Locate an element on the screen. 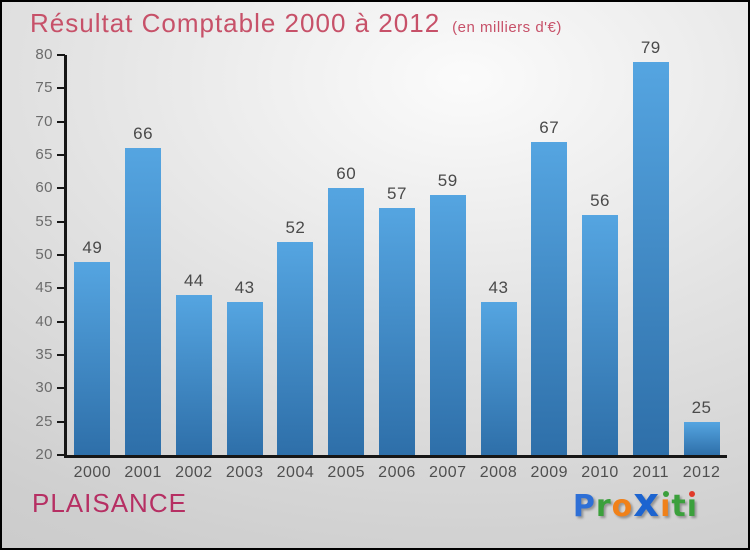 The width and height of the screenshot is (750, 550). bar-slot: 67 2009 is located at coordinates (549, 299).